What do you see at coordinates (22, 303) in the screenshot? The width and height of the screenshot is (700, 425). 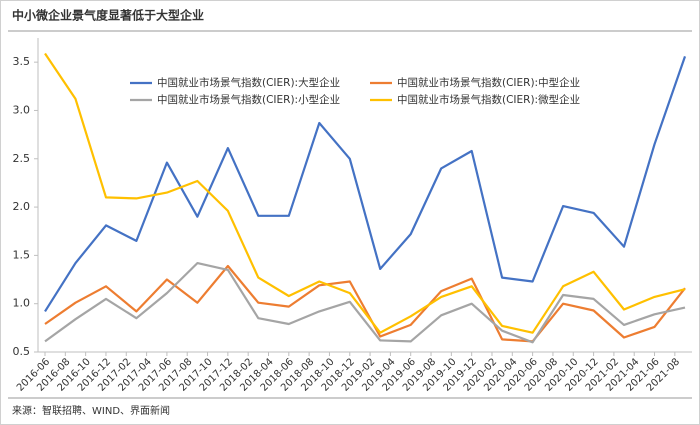 I see `y-tick-label: 1.0` at bounding box center [22, 303].